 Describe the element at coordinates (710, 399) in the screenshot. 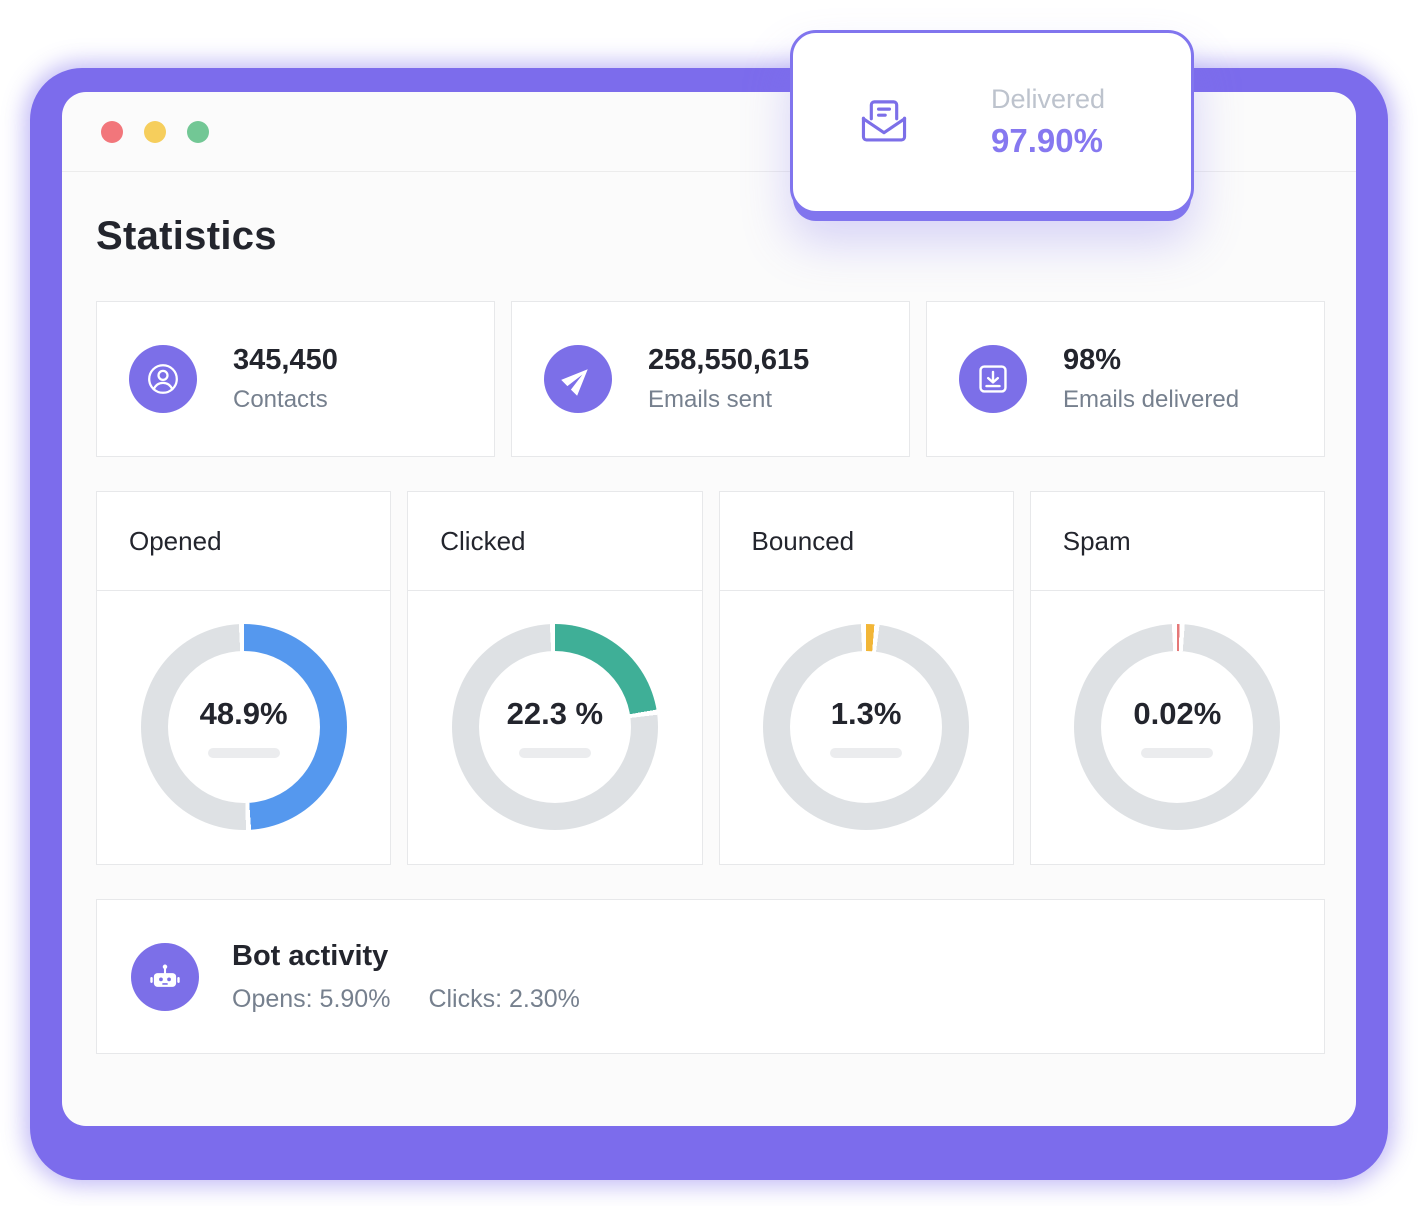

I see `stat-label-emails-sent: Emails sent` at that location.